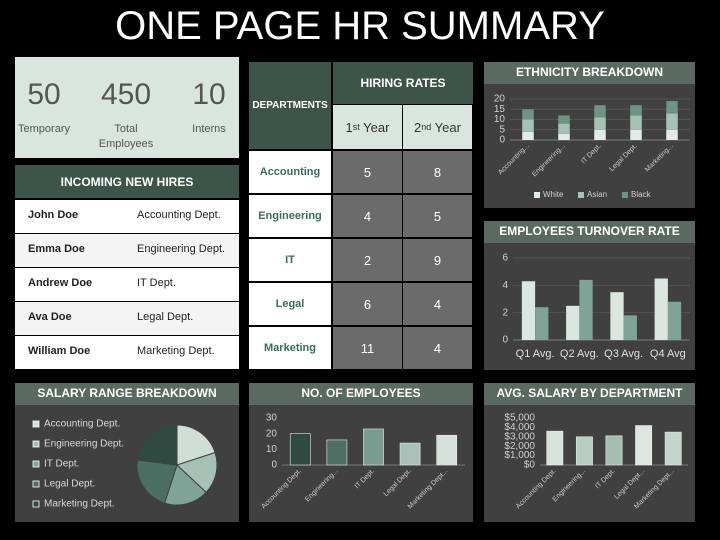 This screenshot has height=540, width=720. What do you see at coordinates (437, 172) in the screenshot?
I see `rate-cell: 8` at bounding box center [437, 172].